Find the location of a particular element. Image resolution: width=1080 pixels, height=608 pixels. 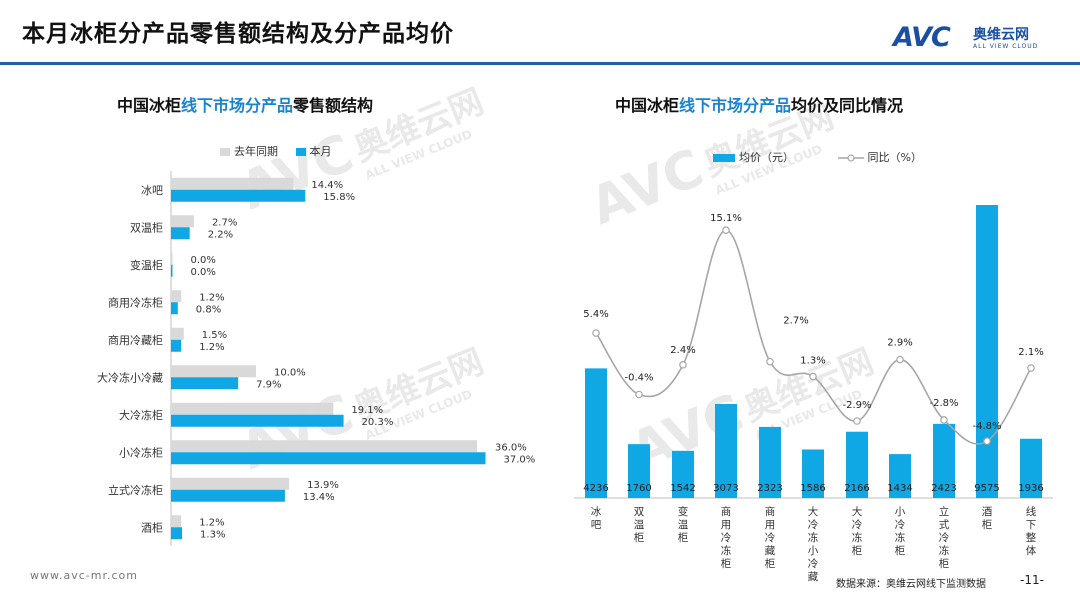

right-yoy-label: 2.7% is located at coordinates (795, 321).